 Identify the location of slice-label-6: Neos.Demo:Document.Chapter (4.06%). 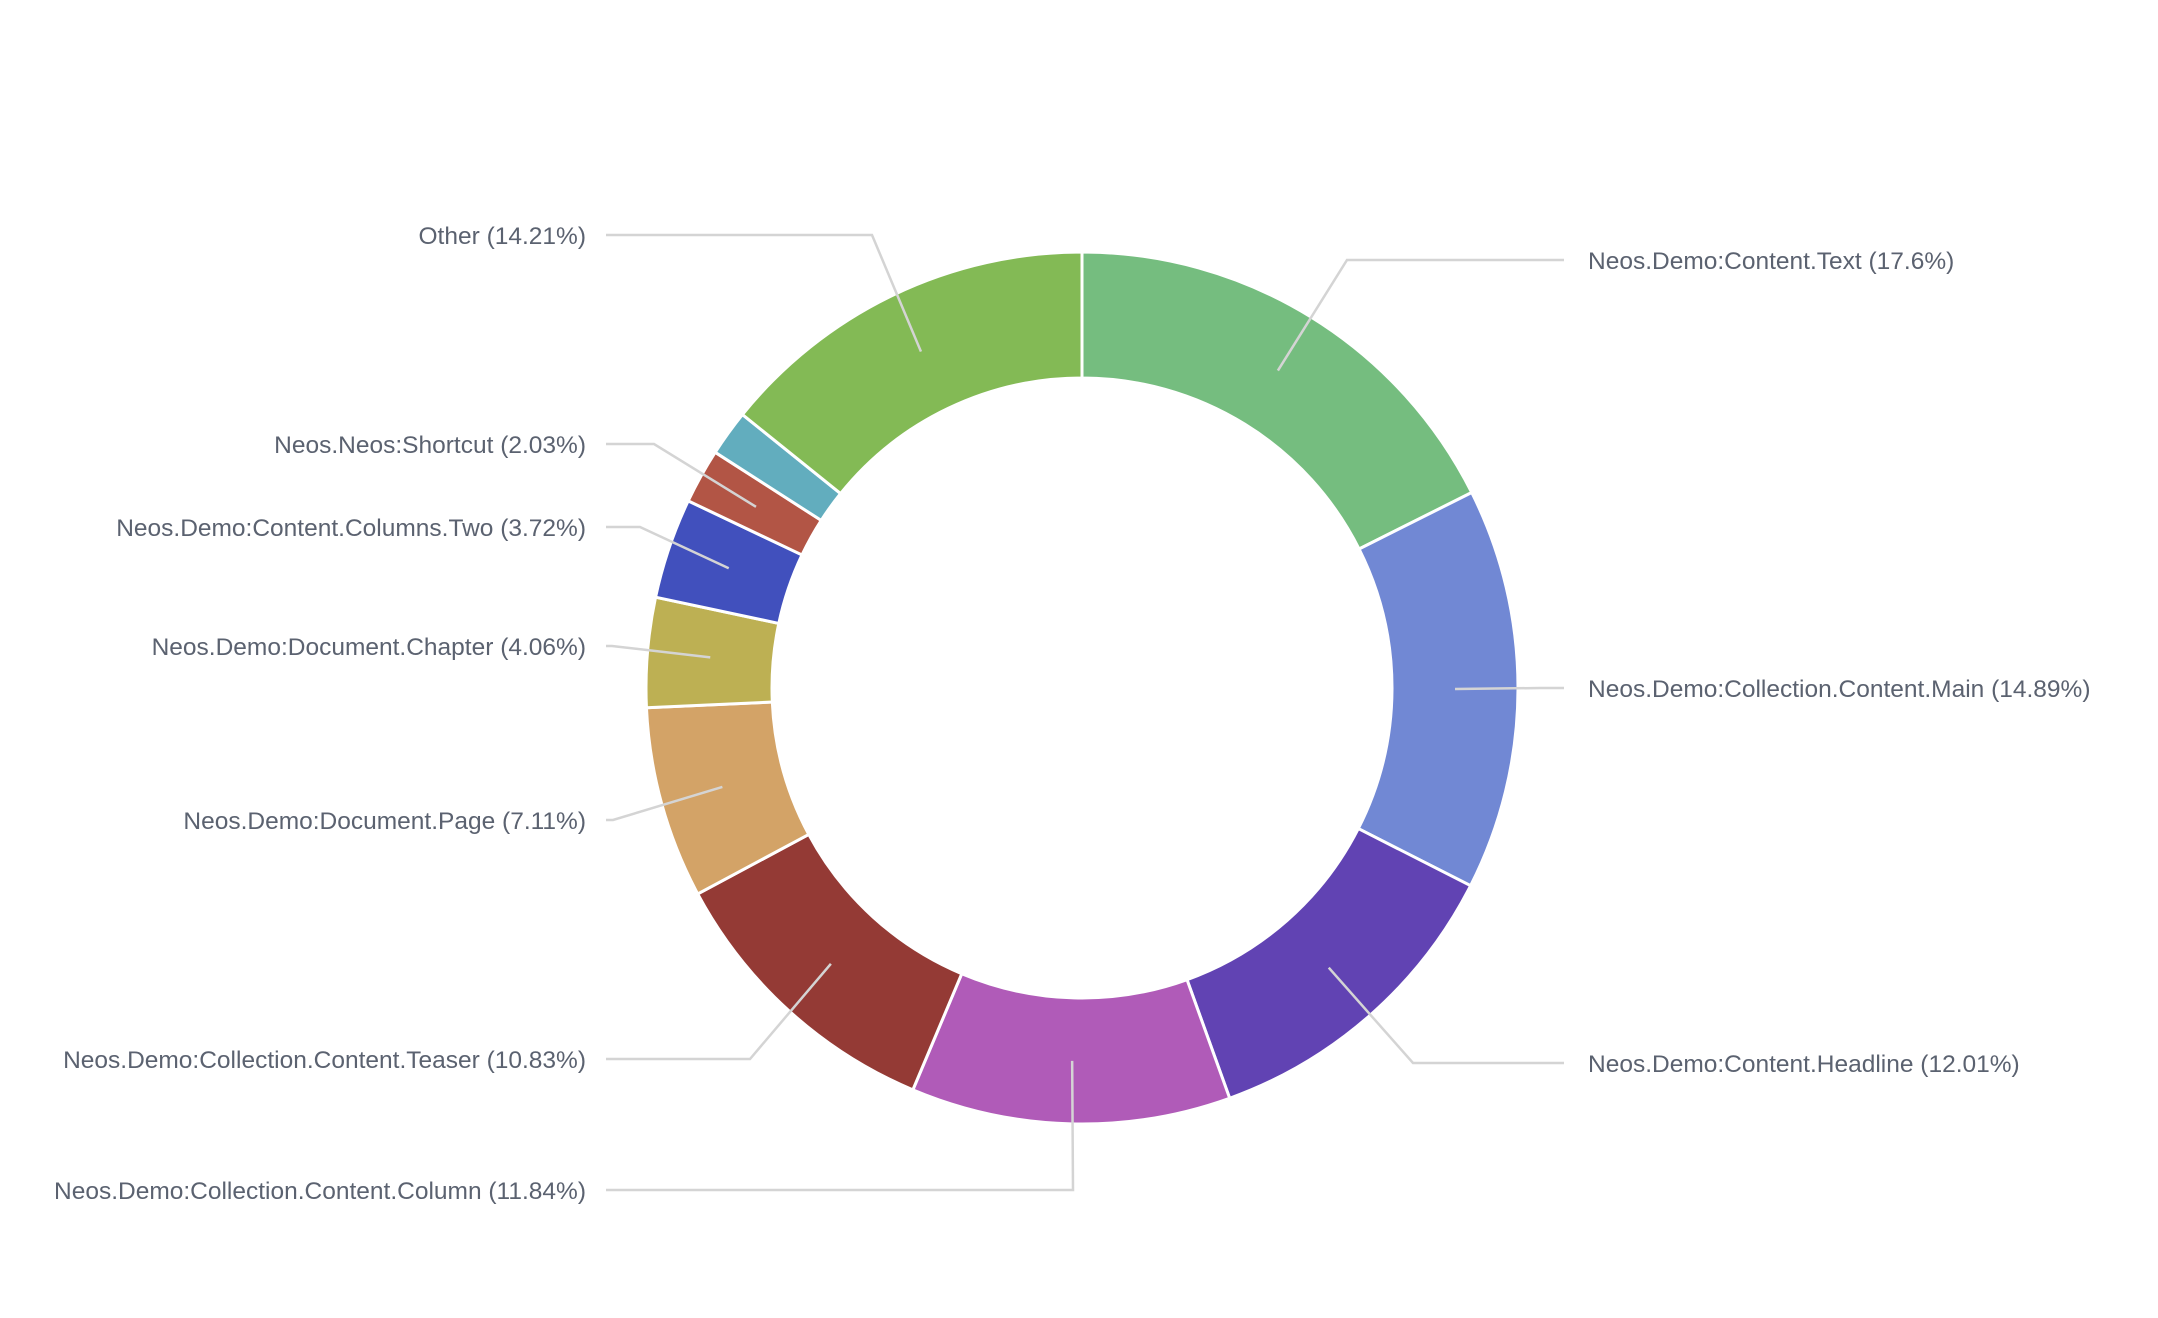
(369, 647).